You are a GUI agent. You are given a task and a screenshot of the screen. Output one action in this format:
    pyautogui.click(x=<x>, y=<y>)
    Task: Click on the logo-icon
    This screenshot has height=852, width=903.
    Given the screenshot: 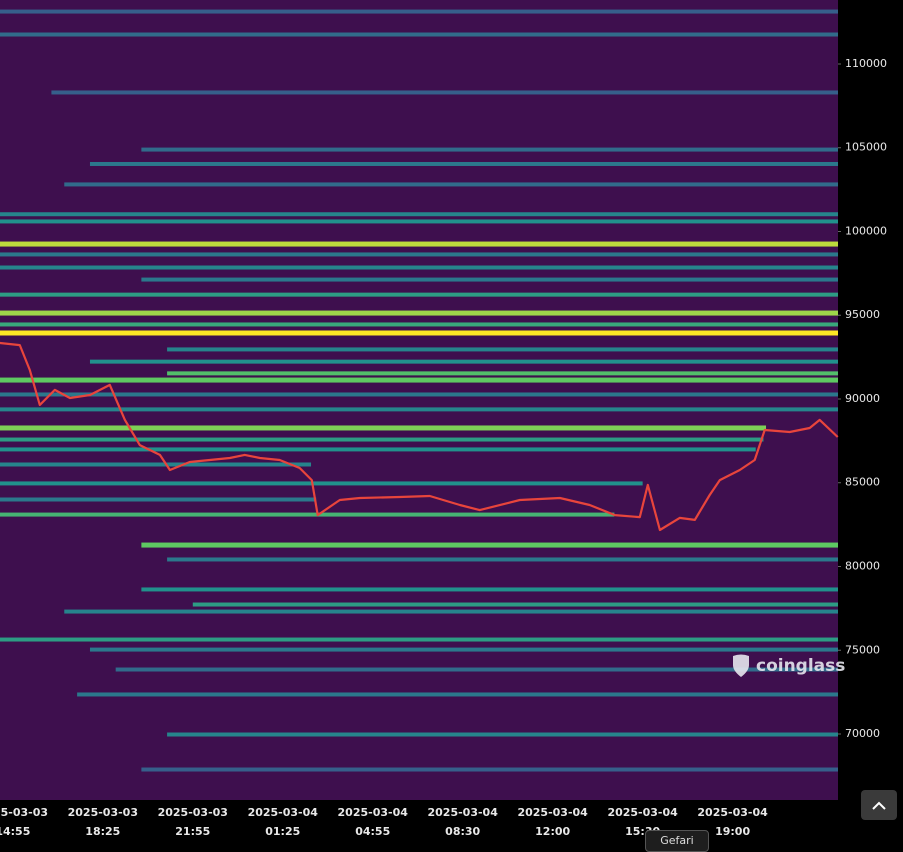 What is the action you would take?
    pyautogui.click(x=741, y=665)
    